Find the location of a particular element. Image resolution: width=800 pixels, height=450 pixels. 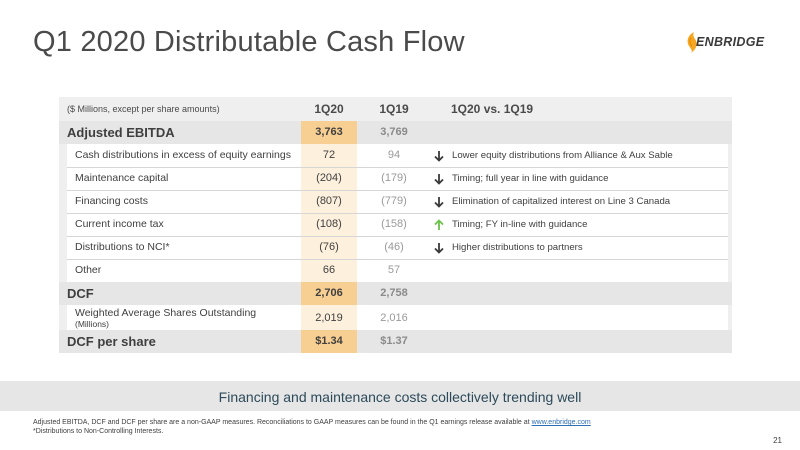

value-1q19: 94 is located at coordinates (394, 155).